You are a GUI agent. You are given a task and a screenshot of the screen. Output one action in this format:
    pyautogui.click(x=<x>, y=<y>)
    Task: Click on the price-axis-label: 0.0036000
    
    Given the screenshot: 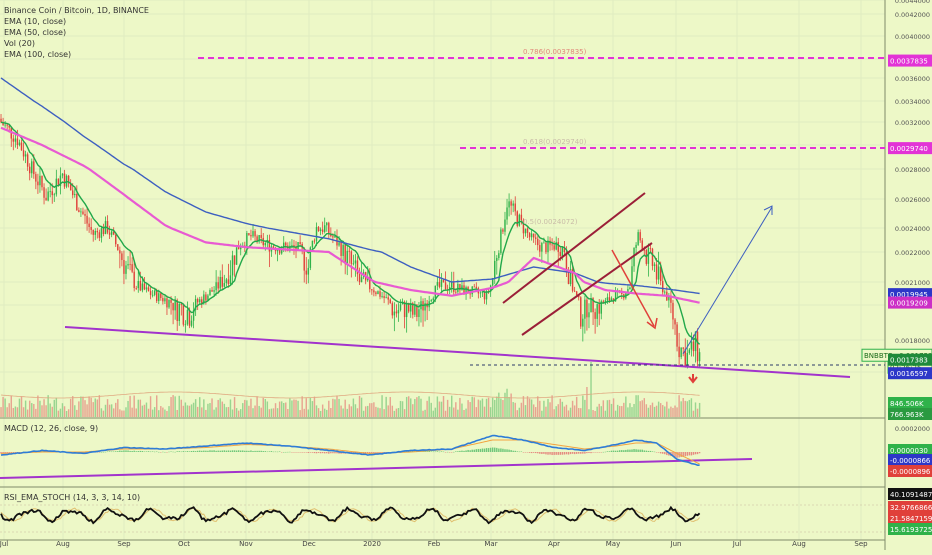 What is the action you would take?
    pyautogui.click(x=912, y=79)
    